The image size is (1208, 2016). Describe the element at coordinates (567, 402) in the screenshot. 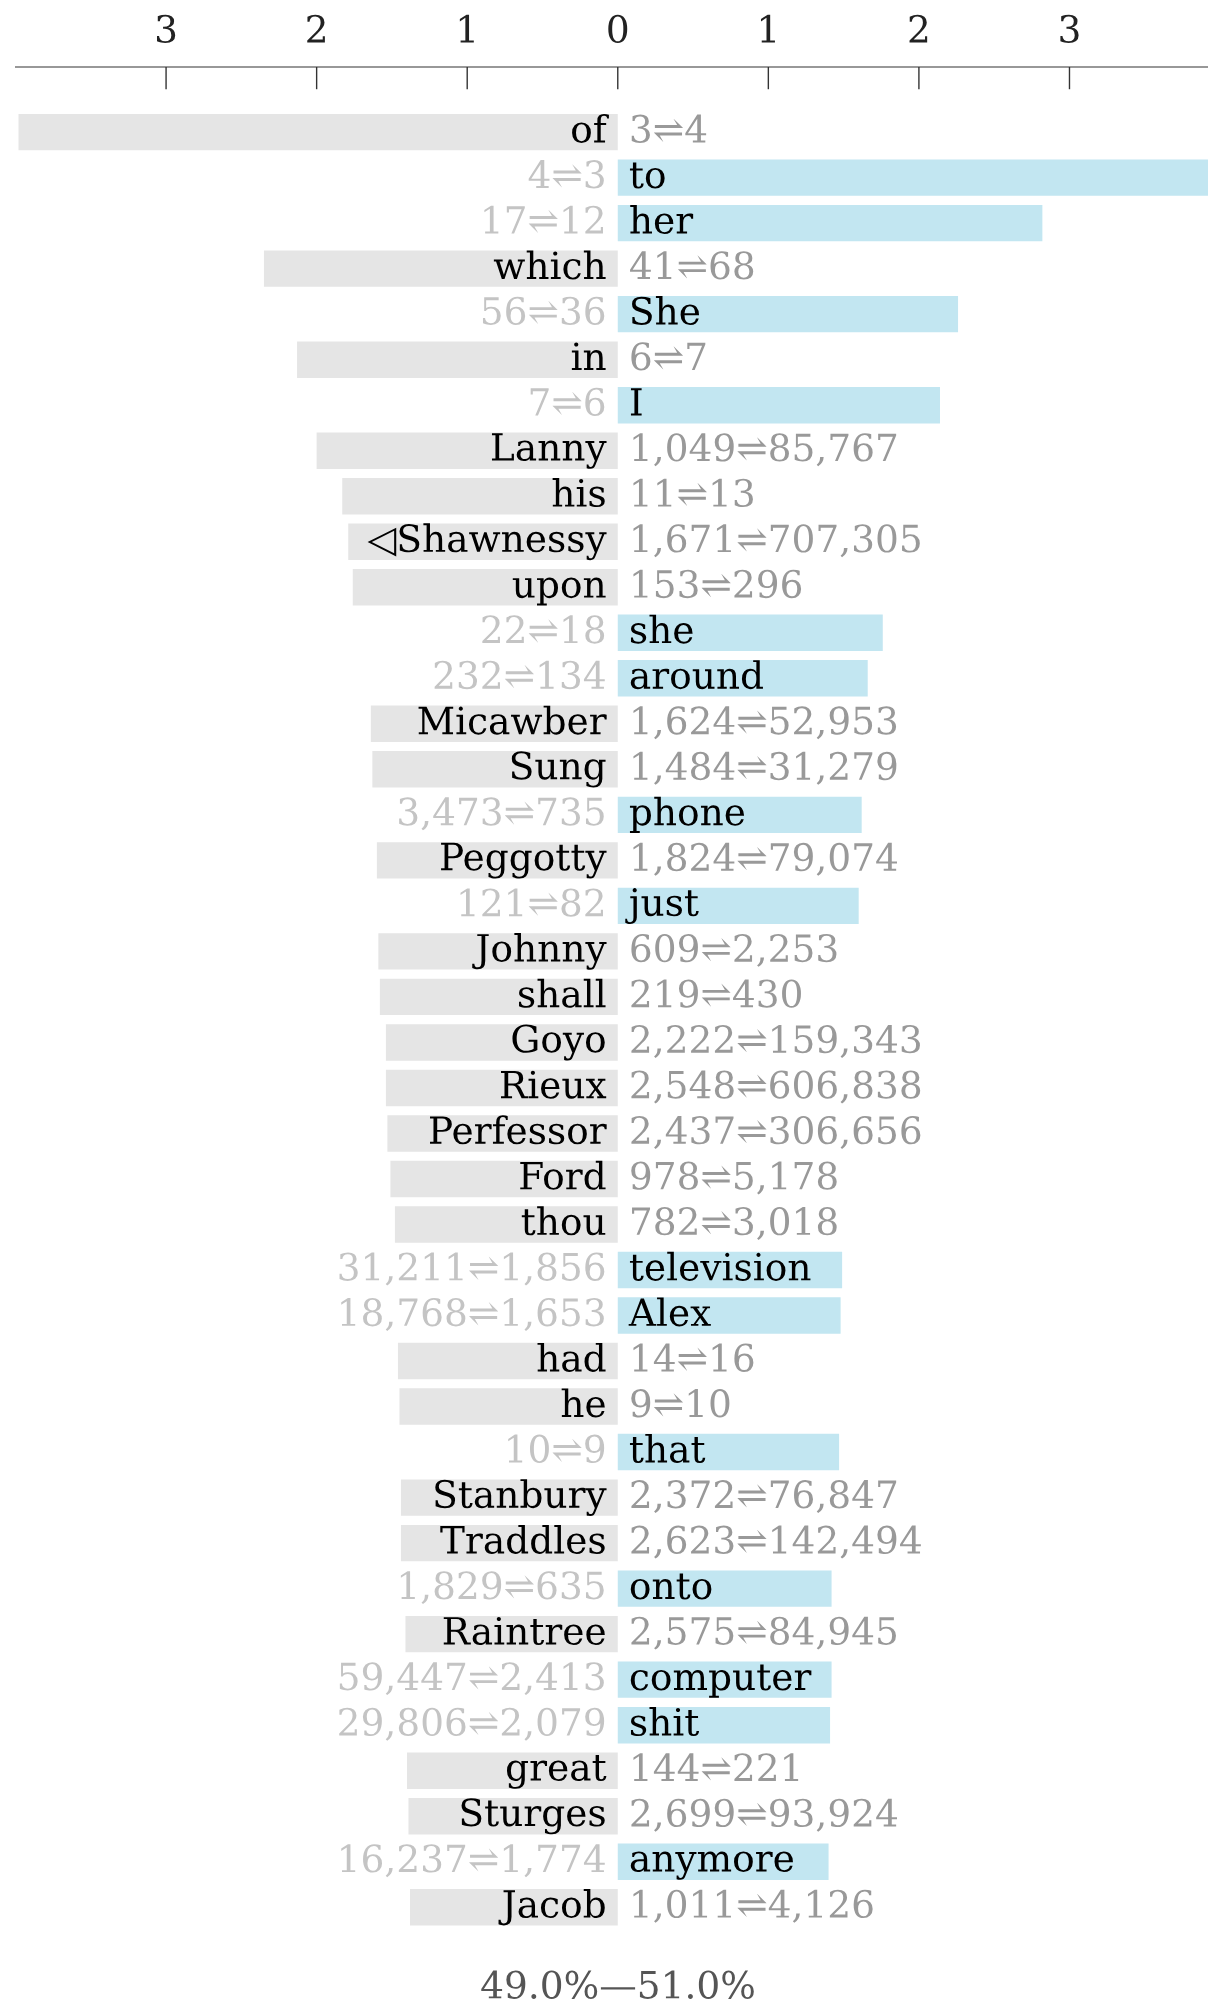

I see `annotation: 7⇌6` at that location.